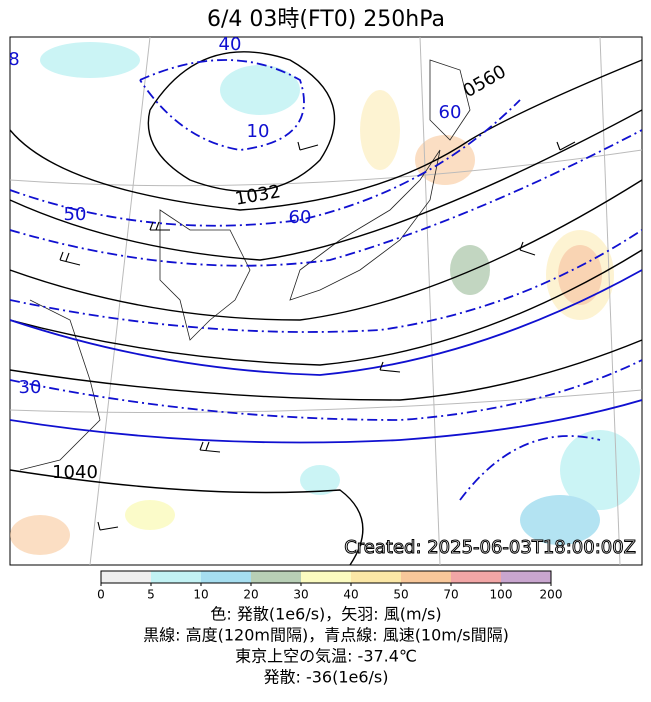 This screenshot has height=702, width=651. Describe the element at coordinates (490, 547) in the screenshot. I see `created-stamp: Created: 2025-06-03T18:00:00Z` at that location.